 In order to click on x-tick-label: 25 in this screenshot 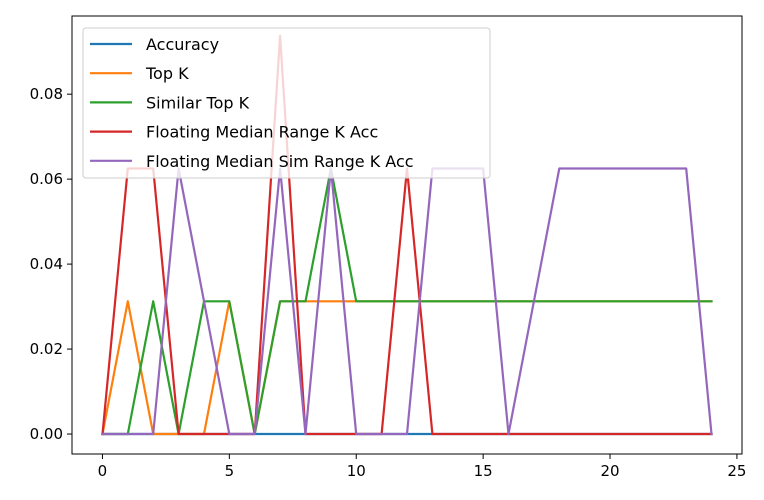, I will do `click(736, 471)`.